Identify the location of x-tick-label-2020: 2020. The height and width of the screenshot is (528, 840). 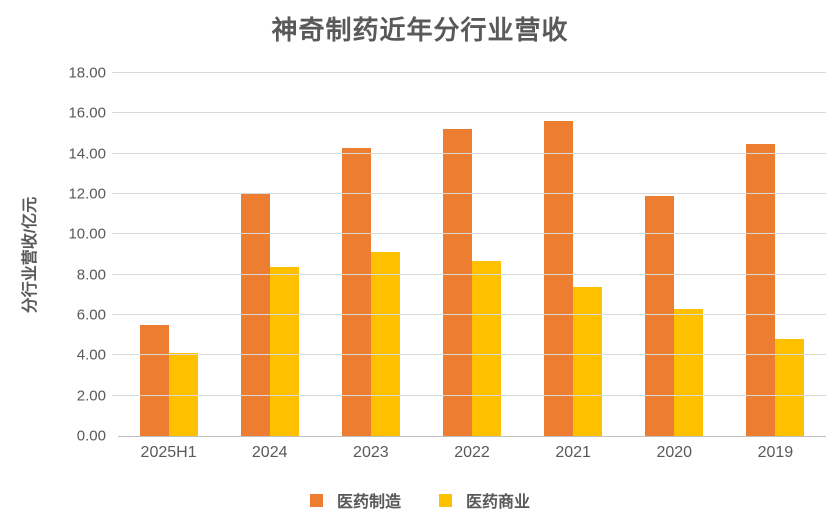
(674, 452).